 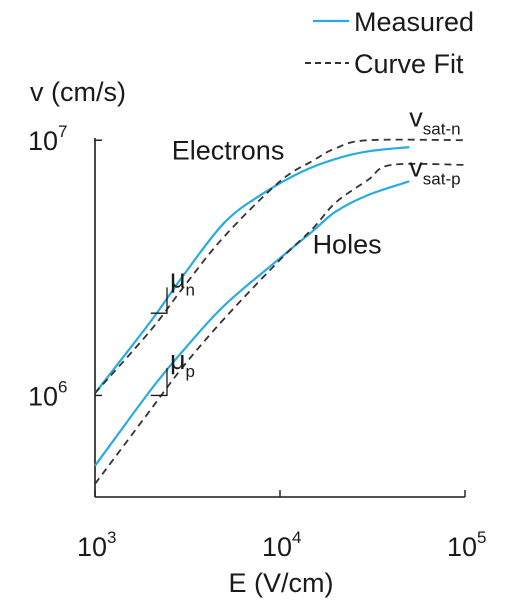 I want to click on annotation-mup: μp, so click(x=182, y=363).